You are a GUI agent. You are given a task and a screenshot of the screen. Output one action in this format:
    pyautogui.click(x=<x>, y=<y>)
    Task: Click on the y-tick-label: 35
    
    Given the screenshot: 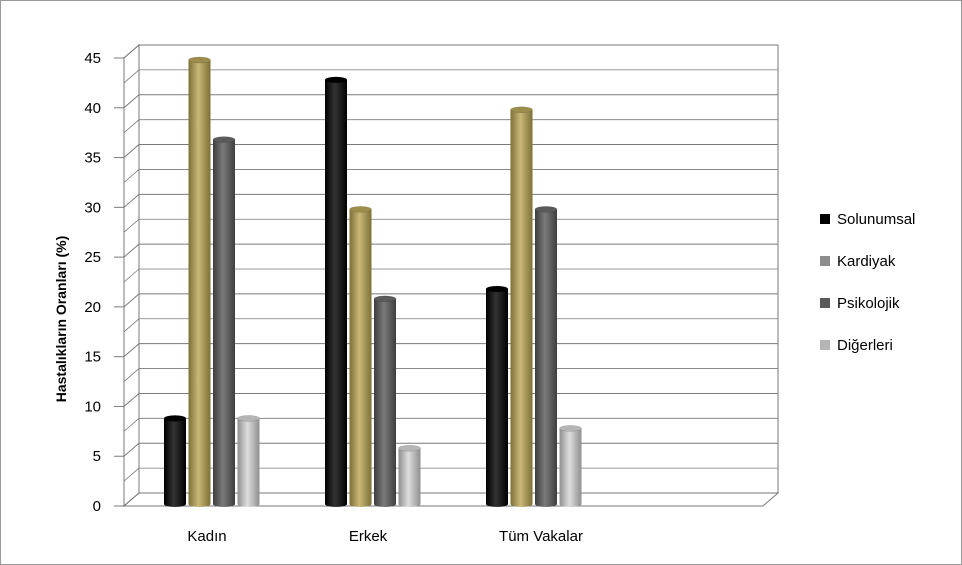 What is the action you would take?
    pyautogui.click(x=92, y=158)
    